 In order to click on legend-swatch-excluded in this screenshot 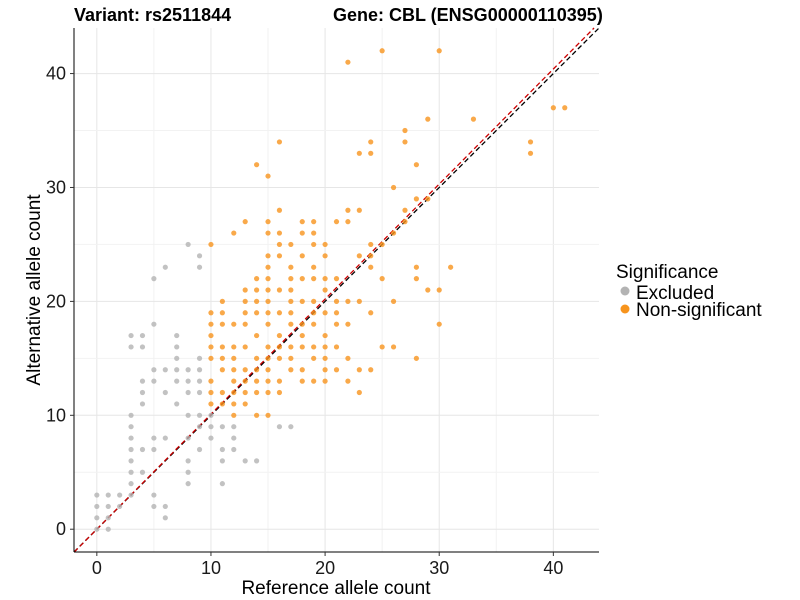, I will do `click(625, 291)`.